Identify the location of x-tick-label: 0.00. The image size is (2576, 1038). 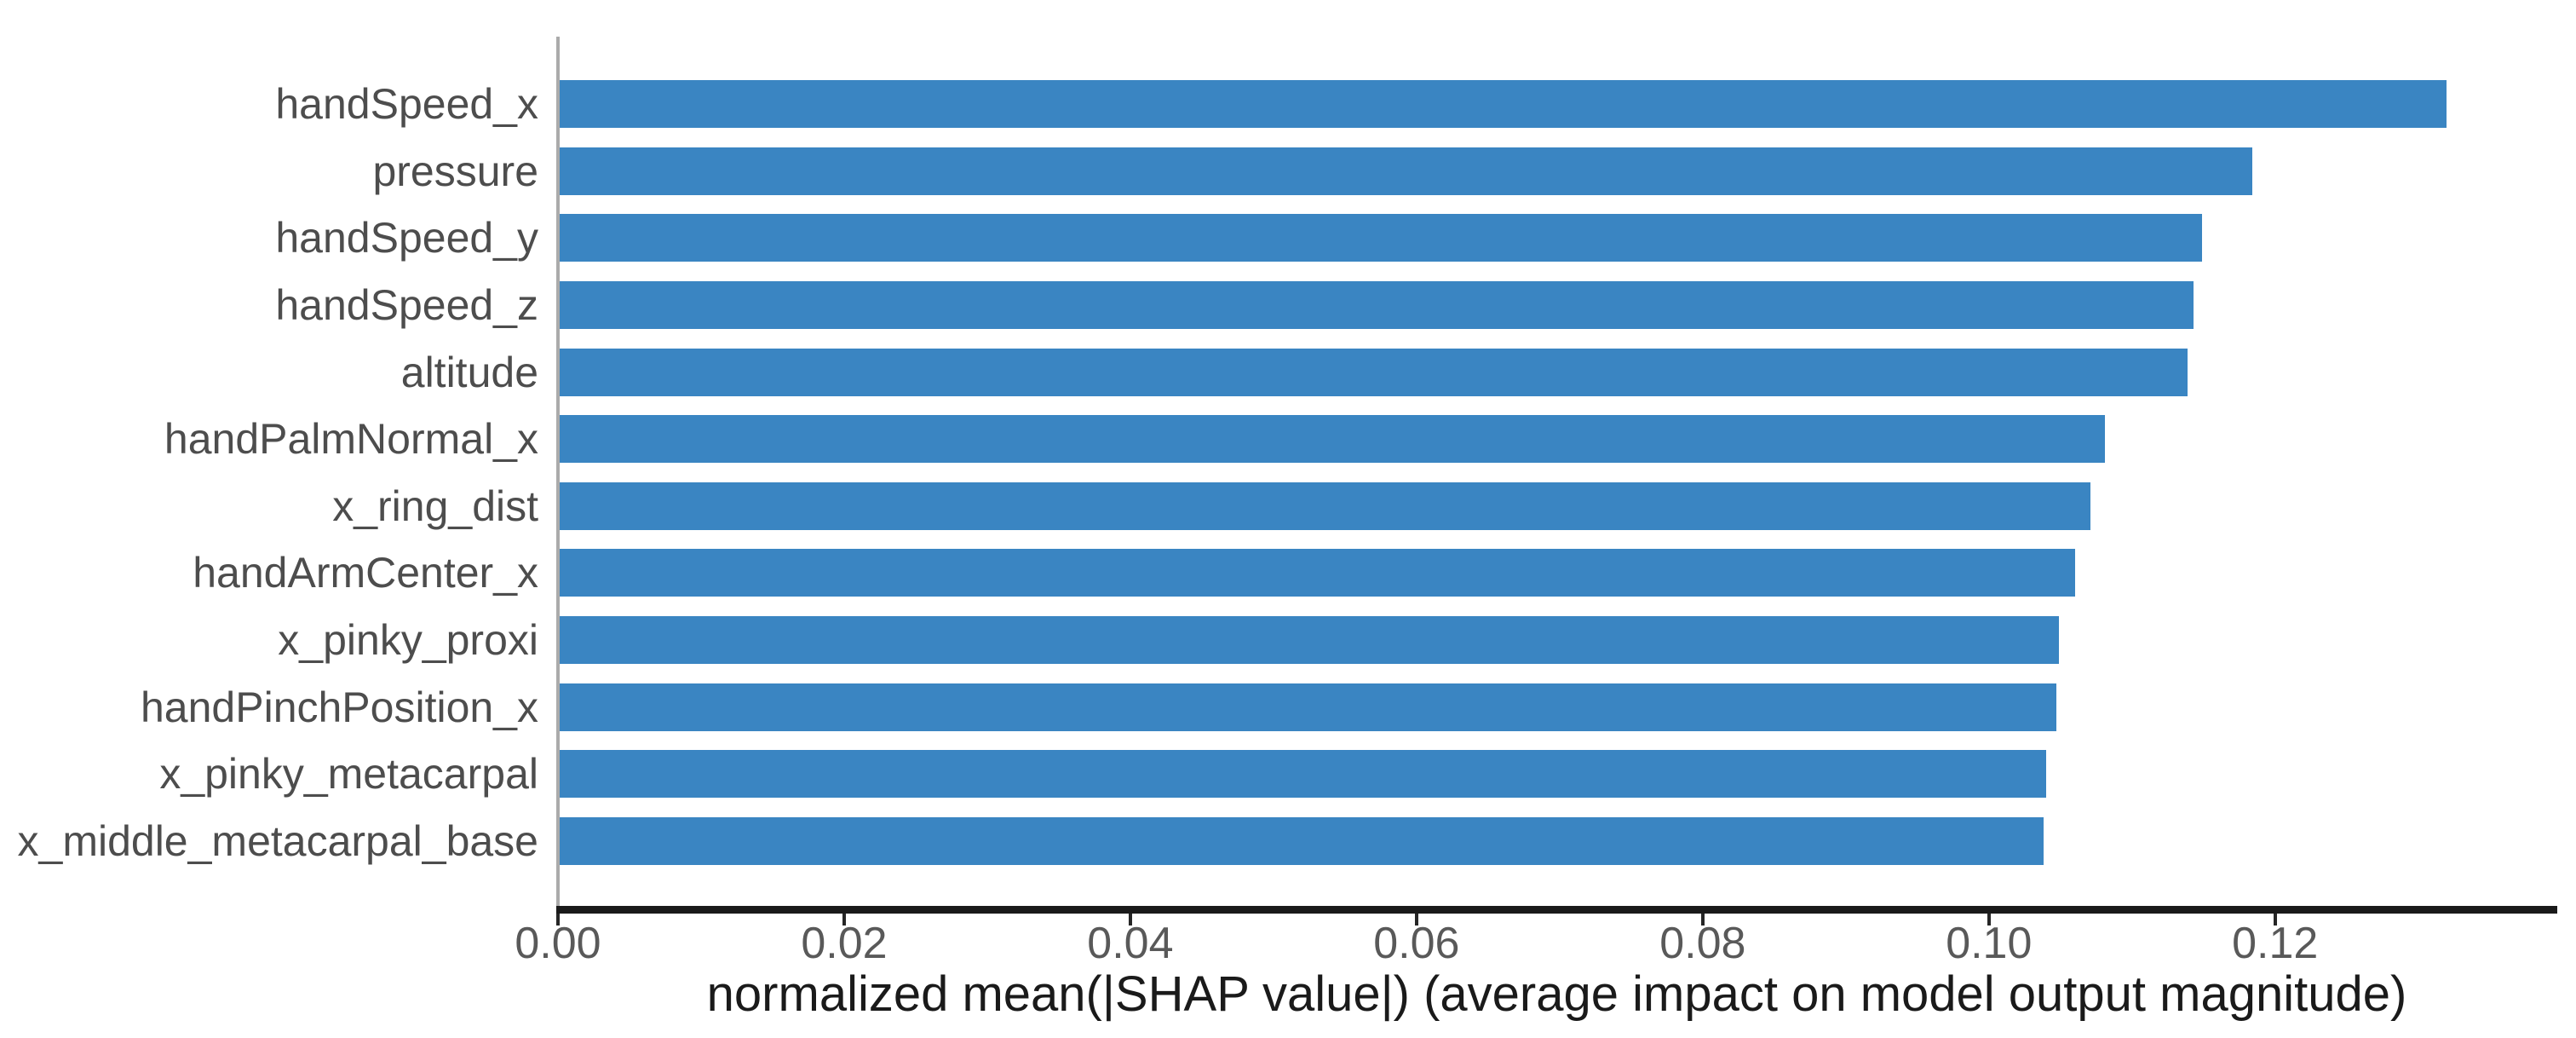
(558, 943).